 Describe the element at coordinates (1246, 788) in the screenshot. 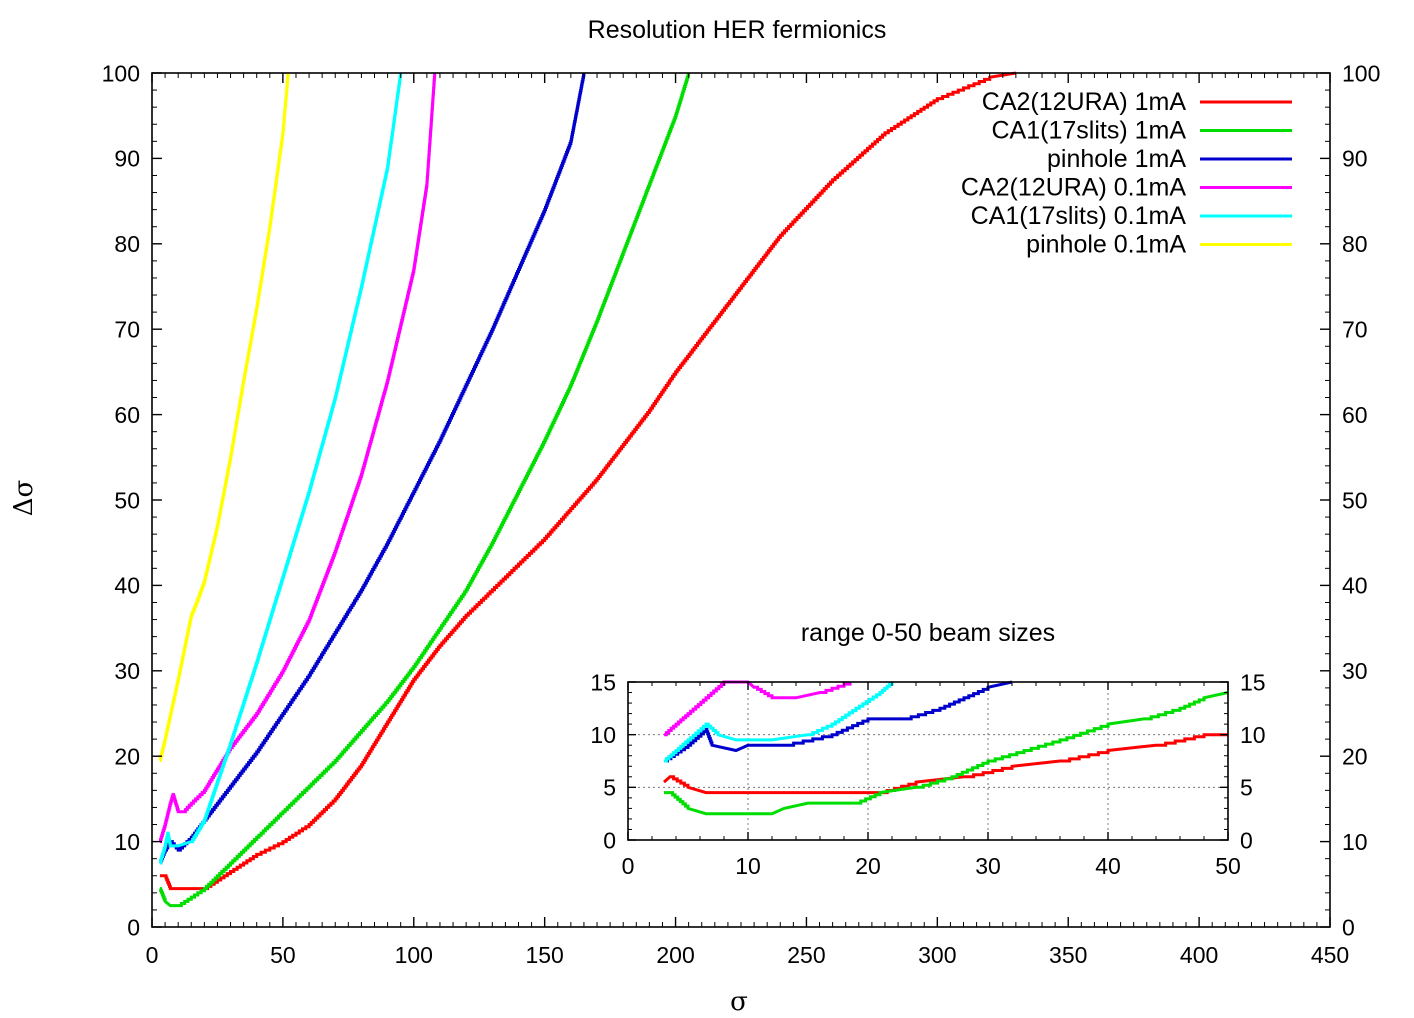

I see `inset-y2-tick-label: 5` at that location.